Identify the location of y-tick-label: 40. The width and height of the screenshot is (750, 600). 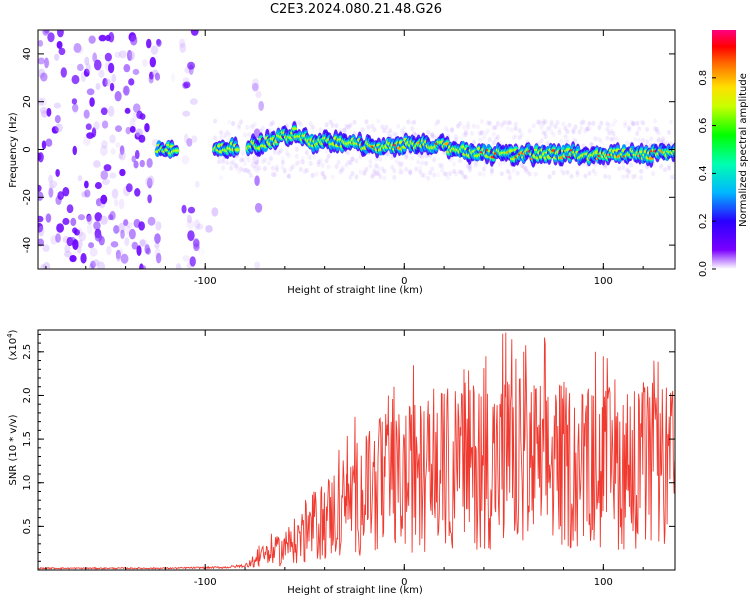
(27, 54).